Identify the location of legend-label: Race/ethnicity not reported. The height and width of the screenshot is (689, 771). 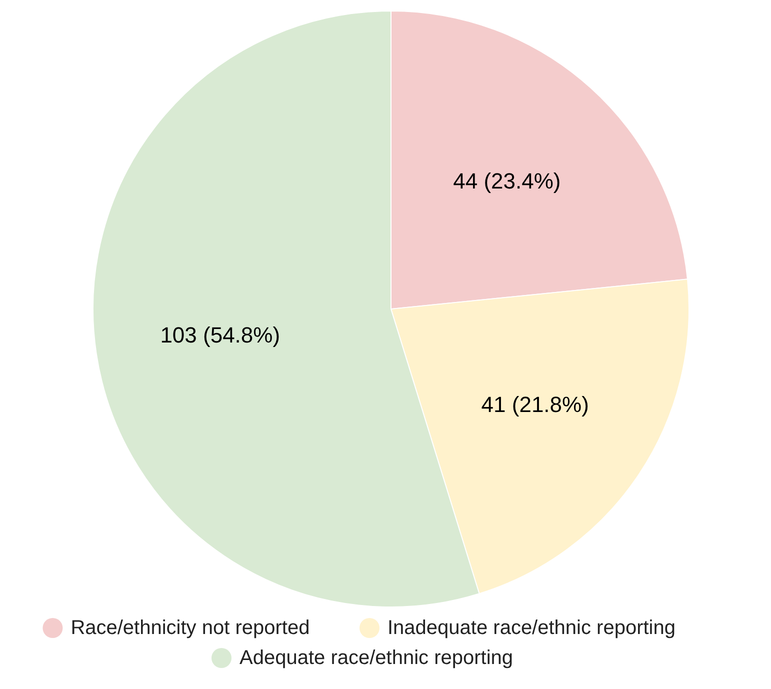
(190, 628).